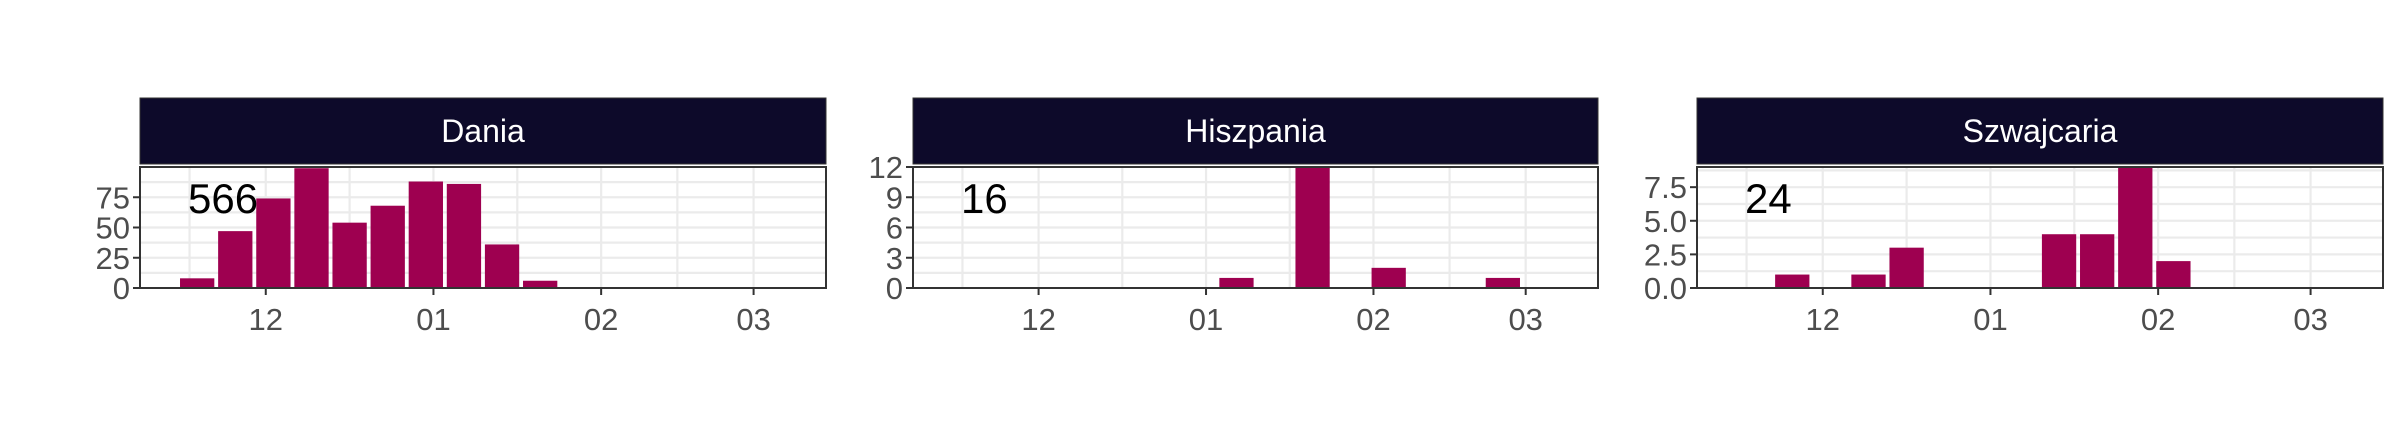 This screenshot has width=2400, height=425. Describe the element at coordinates (223, 198) in the screenshot. I see `panel-annotation: 566` at that location.